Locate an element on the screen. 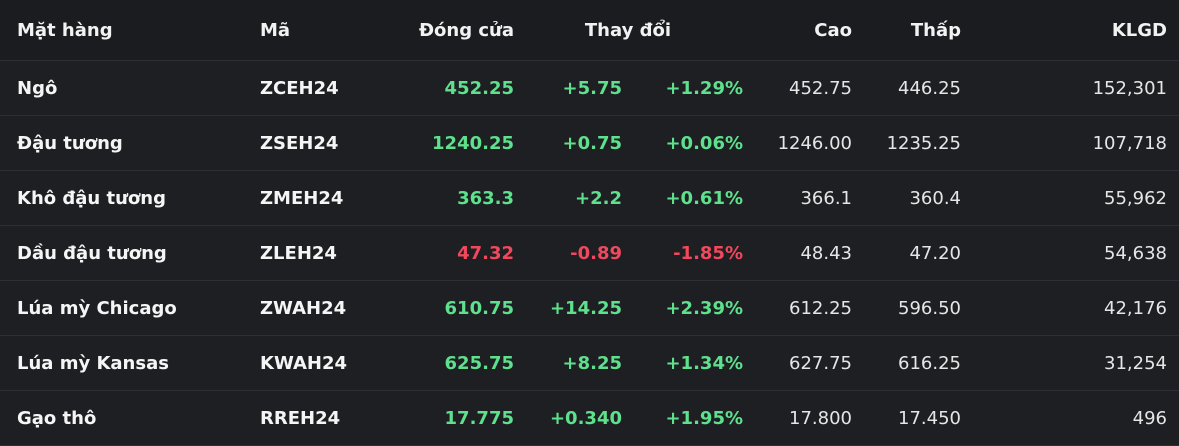  symbol: RREH24 is located at coordinates (300, 418).